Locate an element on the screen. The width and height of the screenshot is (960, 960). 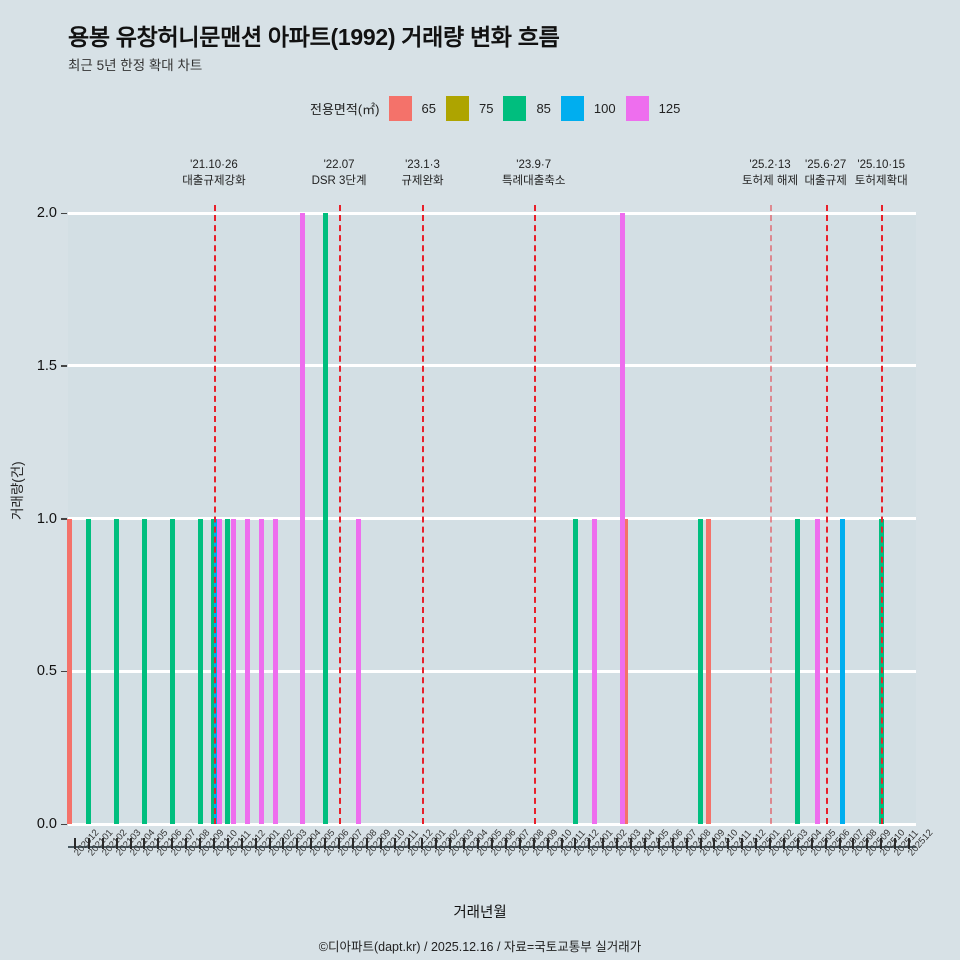
event-label-3: '23.9·7 특례대출축소 is located at coordinates (533, 174).